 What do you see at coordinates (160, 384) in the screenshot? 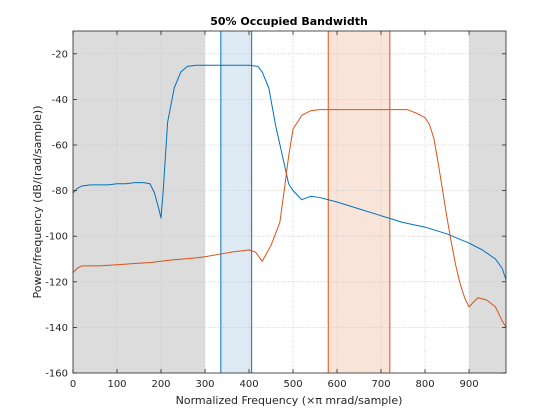
I see `x-tick-label-2: 200` at bounding box center [160, 384].